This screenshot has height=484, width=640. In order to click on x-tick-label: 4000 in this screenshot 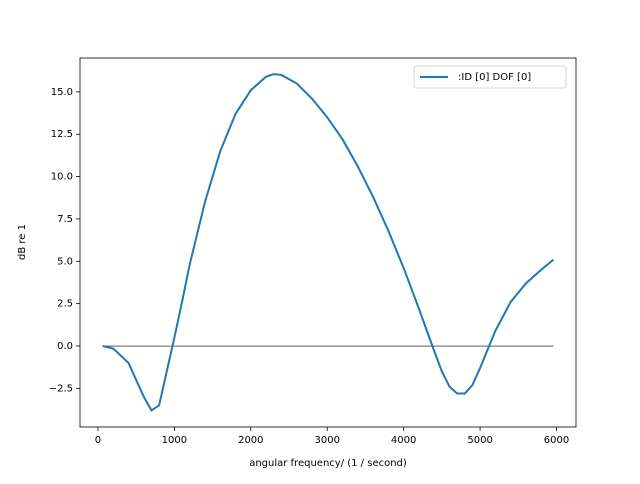, I will do `click(403, 440)`.